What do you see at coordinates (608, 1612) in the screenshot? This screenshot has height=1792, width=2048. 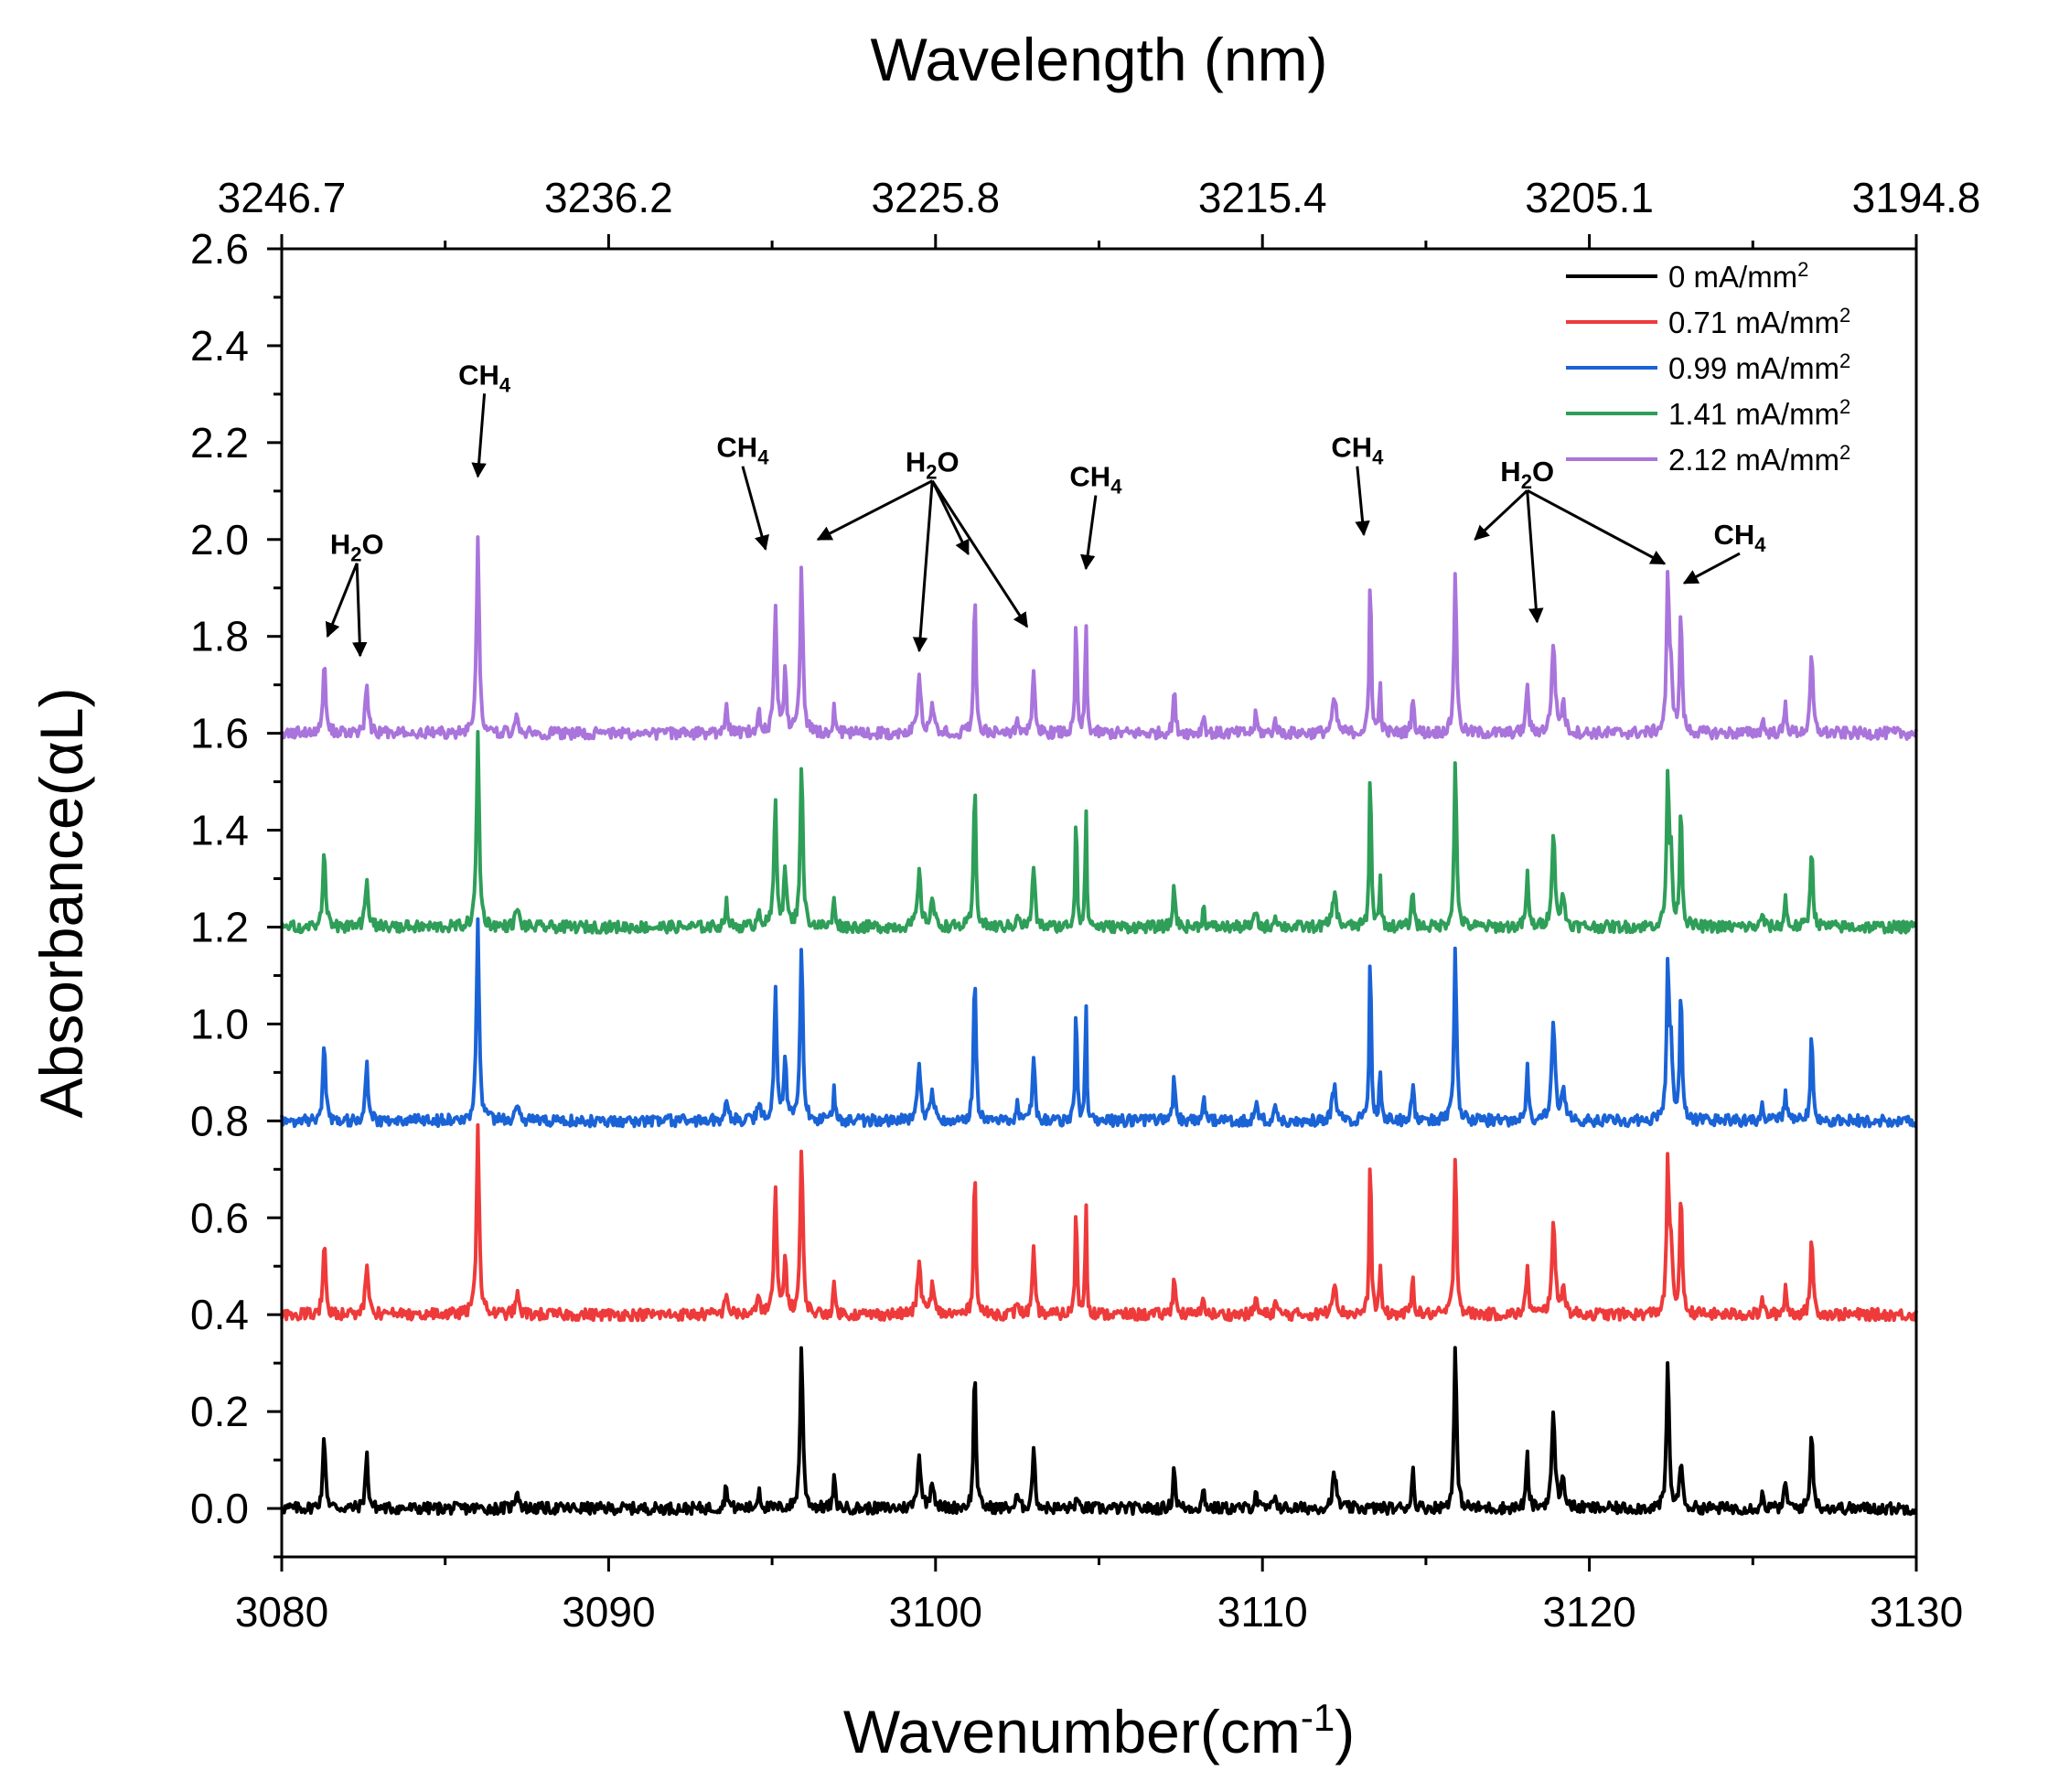 I see `x-tick-label: 3090` at bounding box center [608, 1612].